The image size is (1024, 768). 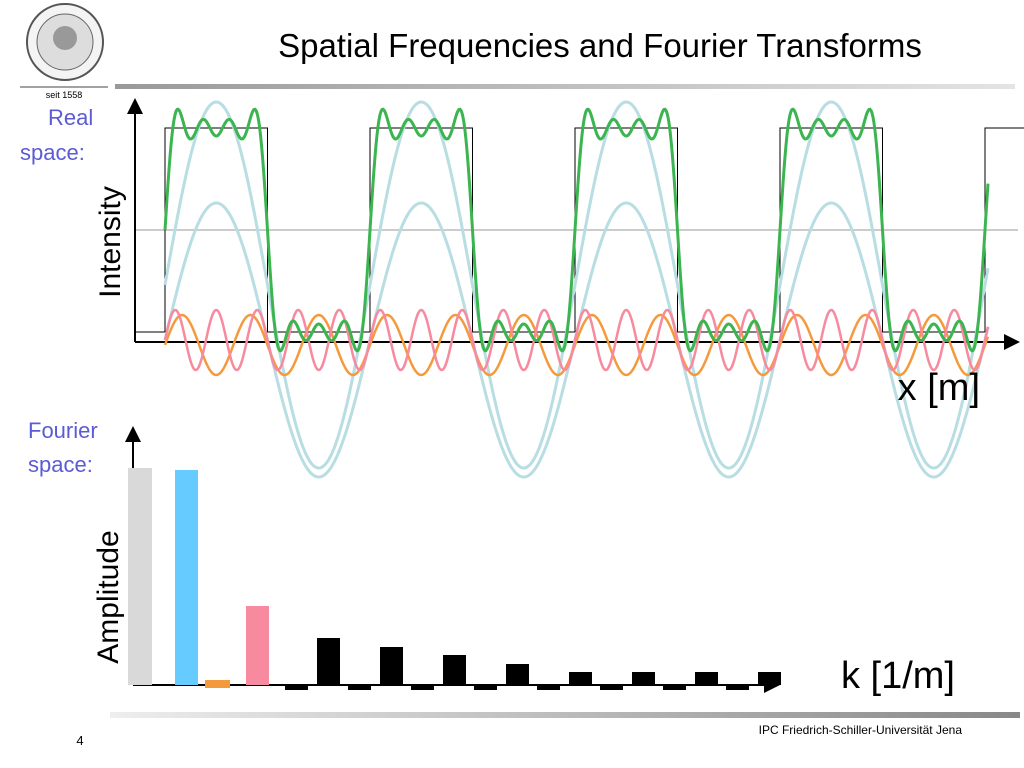 What do you see at coordinates (110, 242) in the screenshot?
I see `y-axis-label: Intensity` at bounding box center [110, 242].